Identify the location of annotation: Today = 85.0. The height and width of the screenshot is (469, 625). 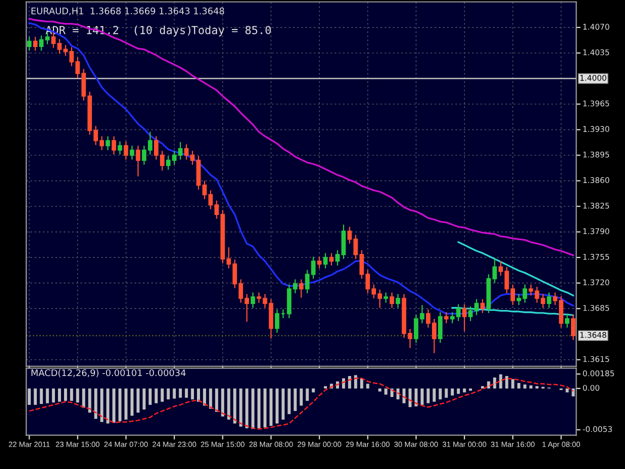
(231, 31).